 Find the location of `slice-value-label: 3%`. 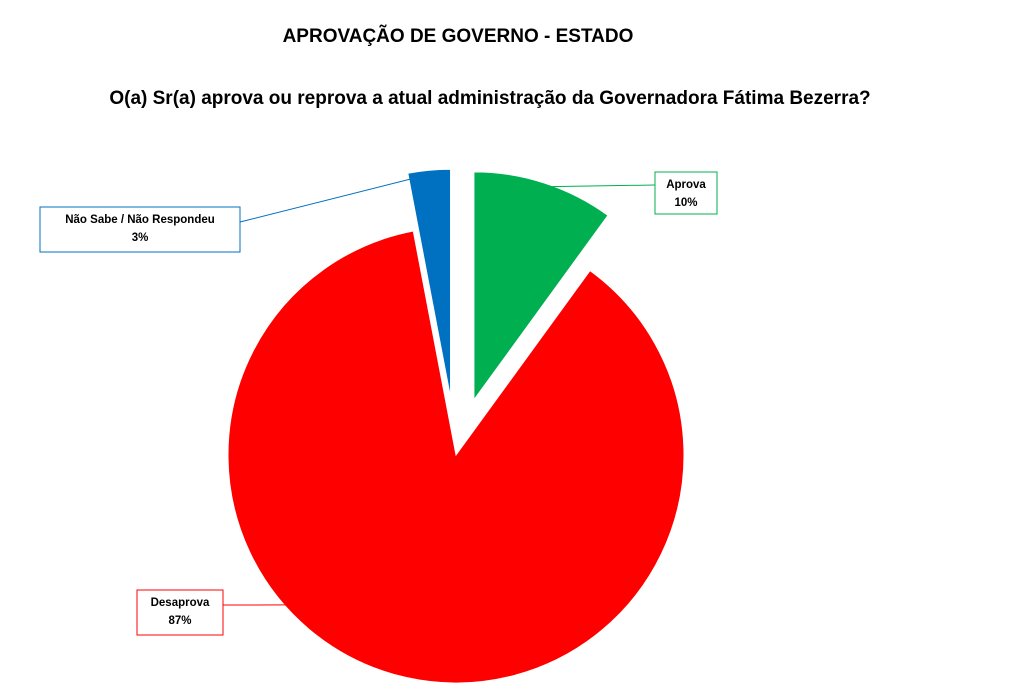

slice-value-label: 3% is located at coordinates (140, 238).